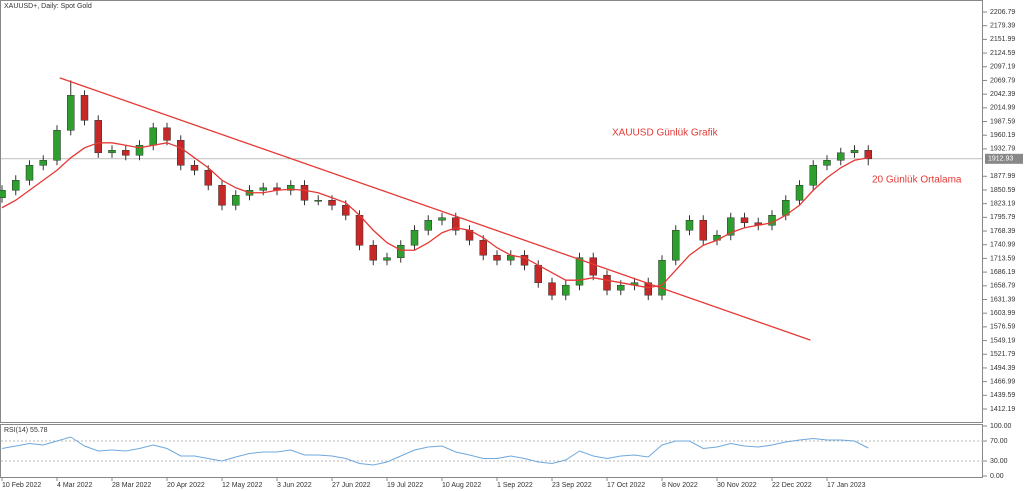 Image resolution: width=1024 pixels, height=491 pixels. What do you see at coordinates (1002, 354) in the screenshot?
I see `y-tick-label: 1521.79` at bounding box center [1002, 354].